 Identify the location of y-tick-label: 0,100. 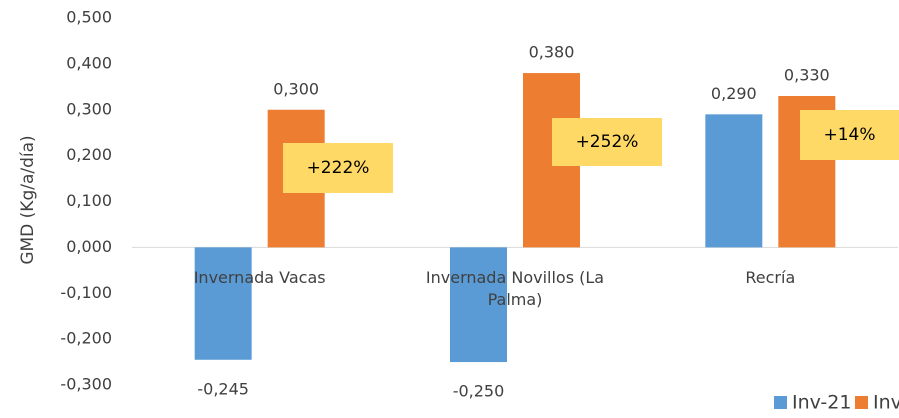
(89, 200).